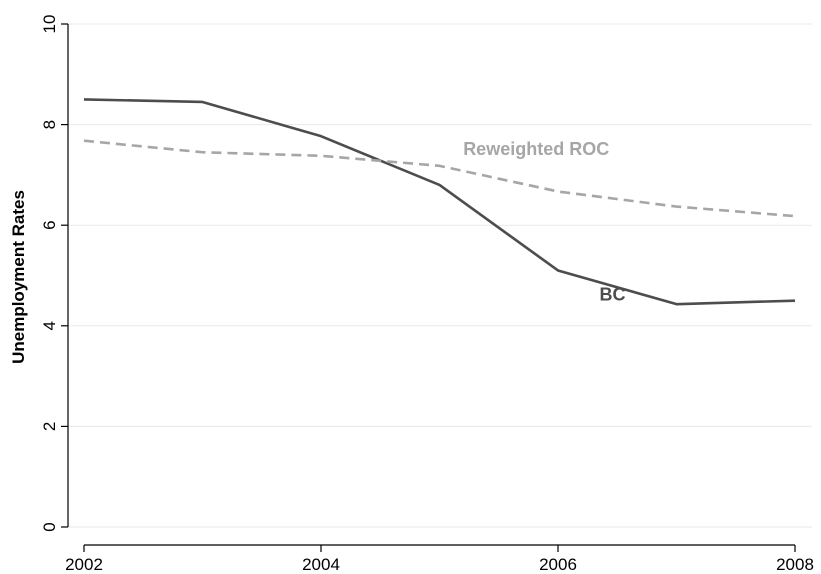  I want to click on y-tick-label: 4, so click(49, 325).